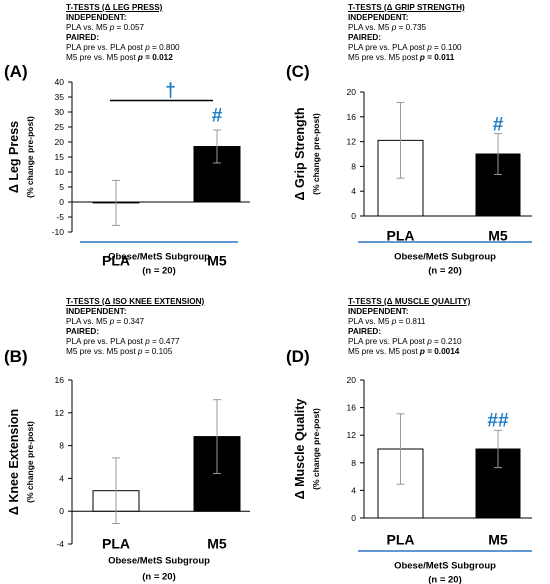 The image size is (550, 584). I want to click on paired-result: M5 pre vs. M5 post p = 0.0014, so click(404, 351).